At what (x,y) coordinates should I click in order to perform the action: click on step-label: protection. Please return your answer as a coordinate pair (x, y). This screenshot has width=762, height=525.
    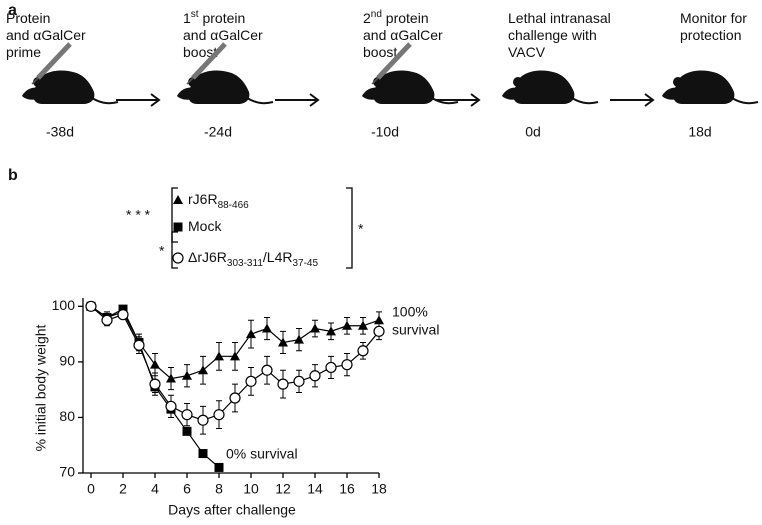
    Looking at the image, I should click on (710, 35).